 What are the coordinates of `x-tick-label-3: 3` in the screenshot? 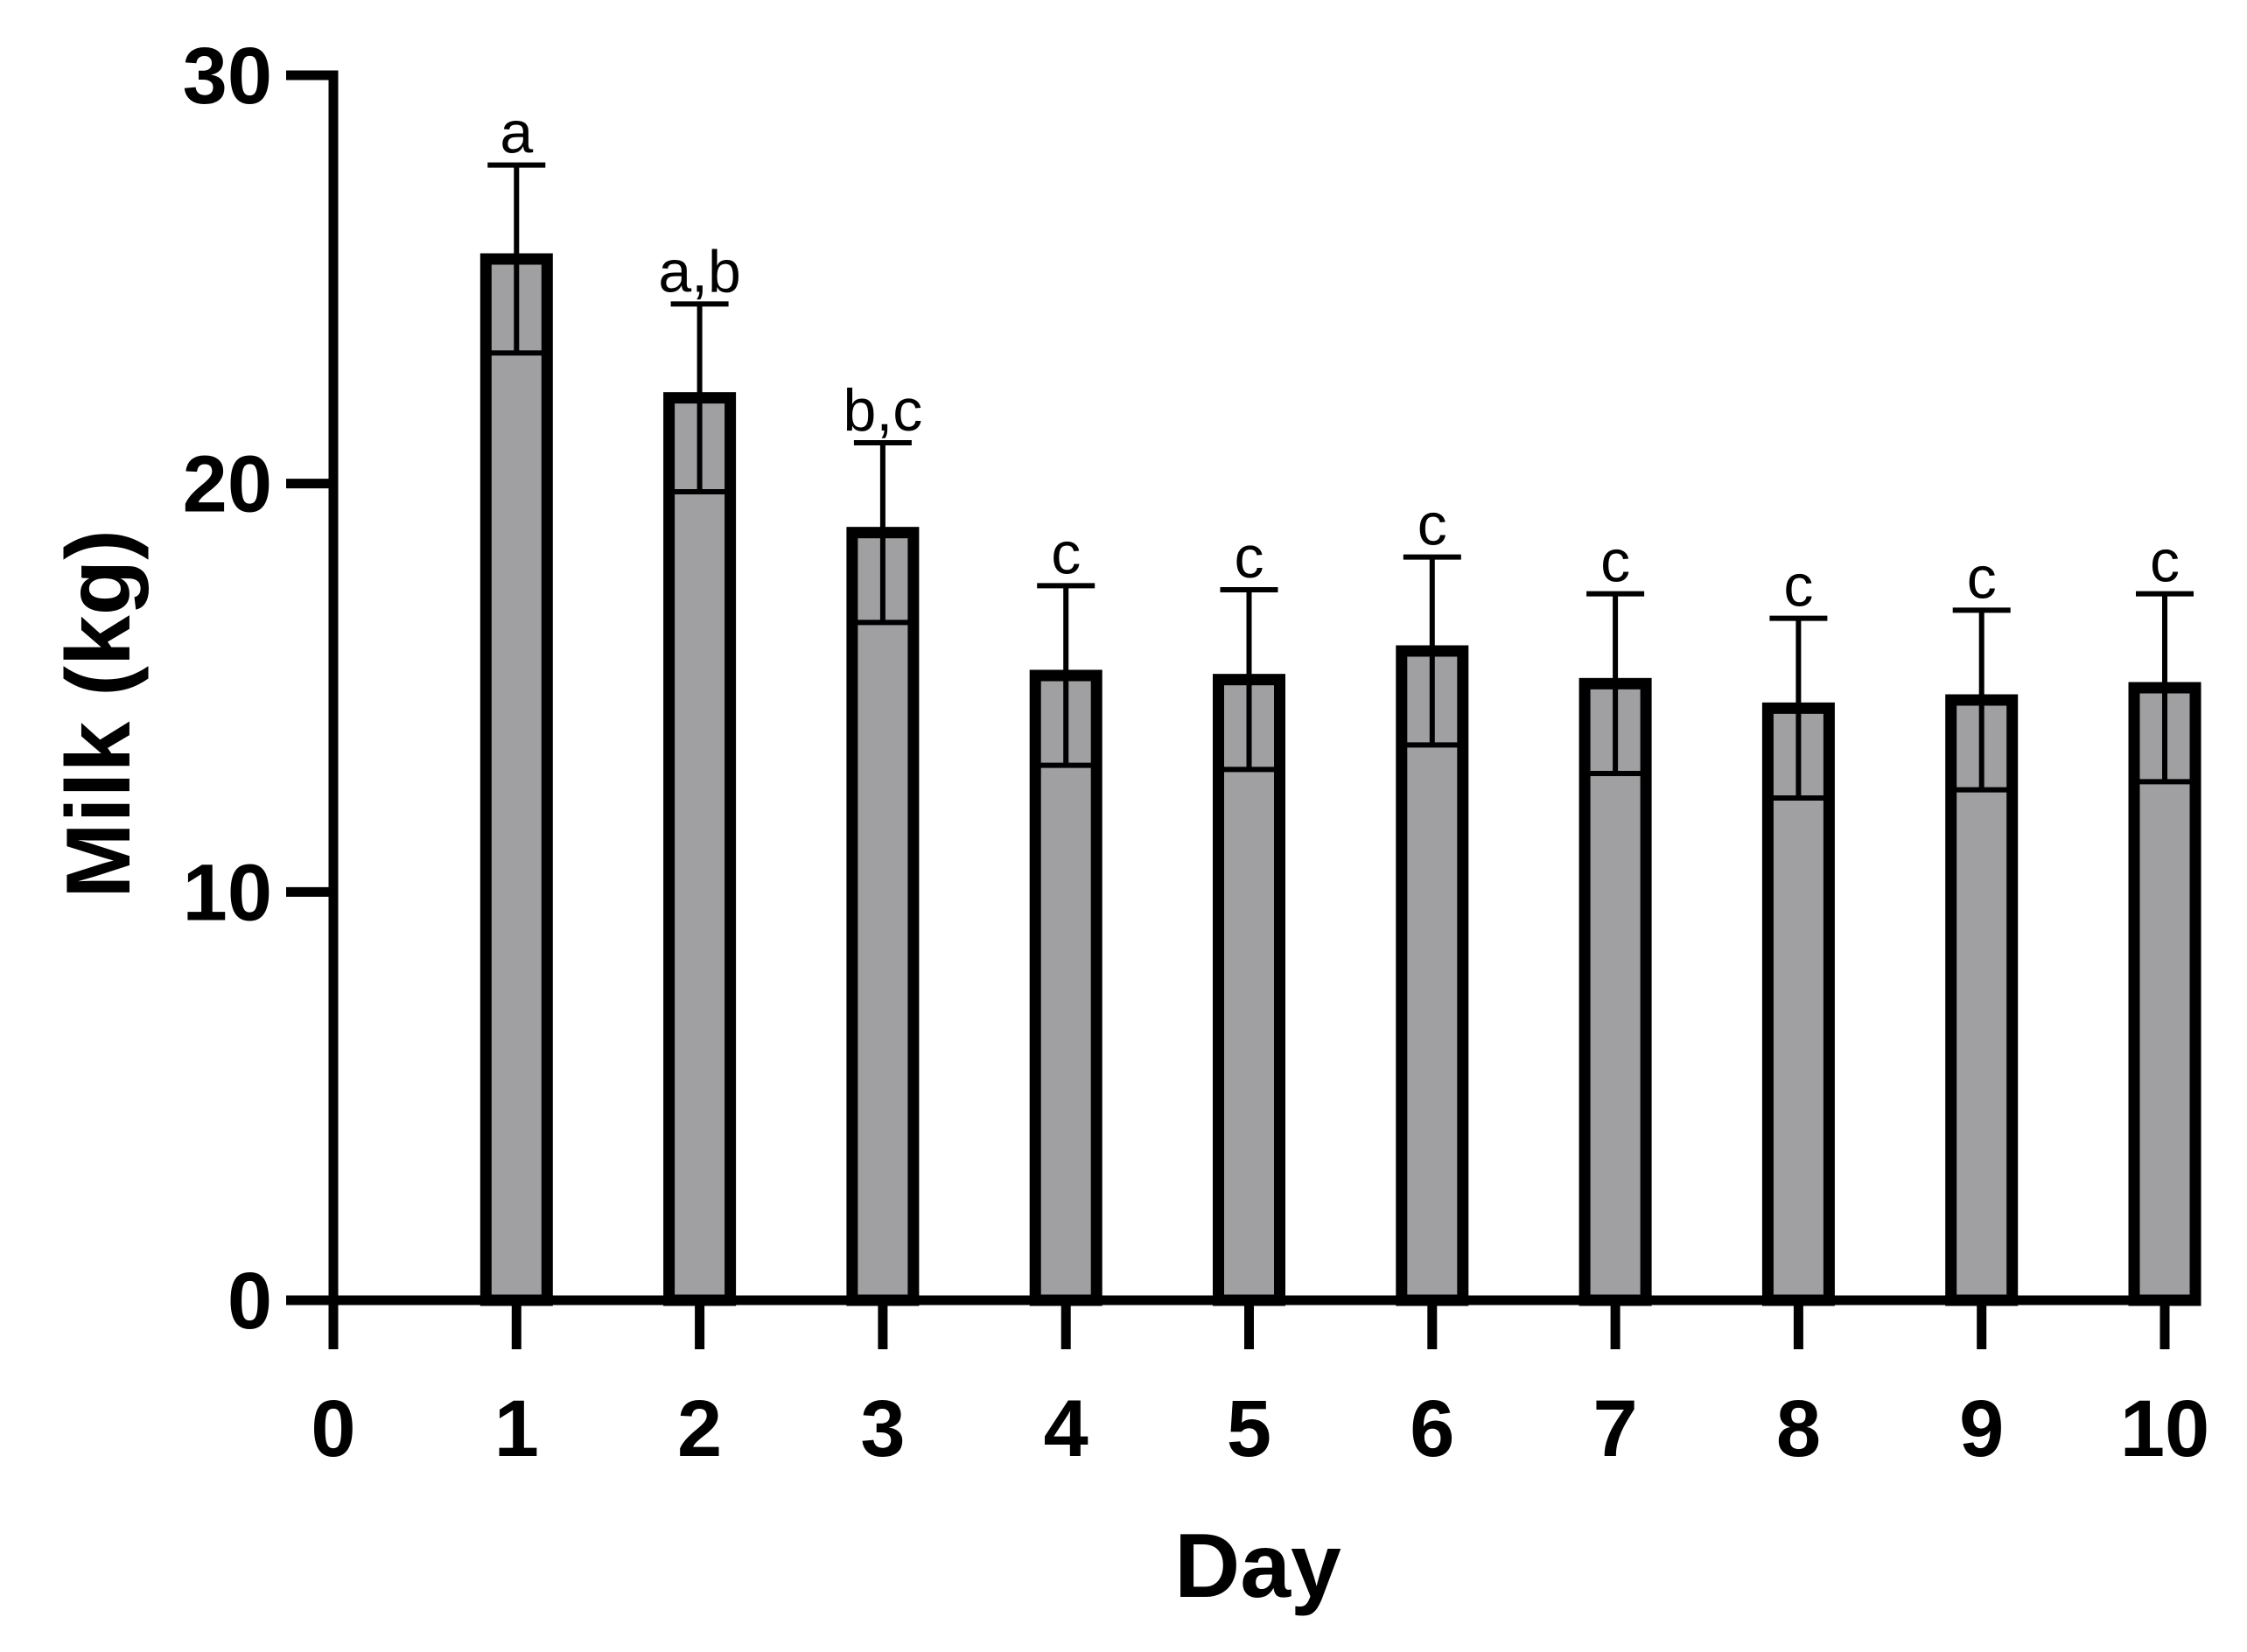 It's located at (882, 1429).